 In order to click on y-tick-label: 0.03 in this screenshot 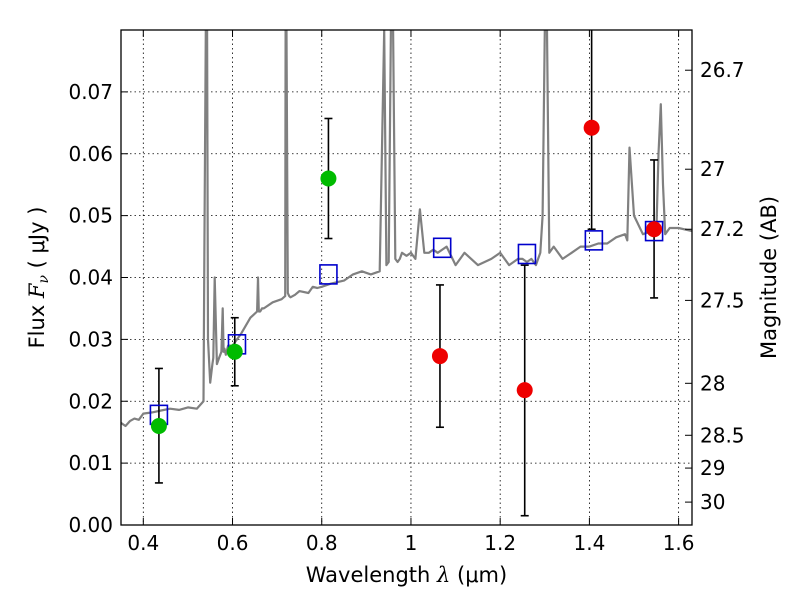, I will do `click(90, 339)`.